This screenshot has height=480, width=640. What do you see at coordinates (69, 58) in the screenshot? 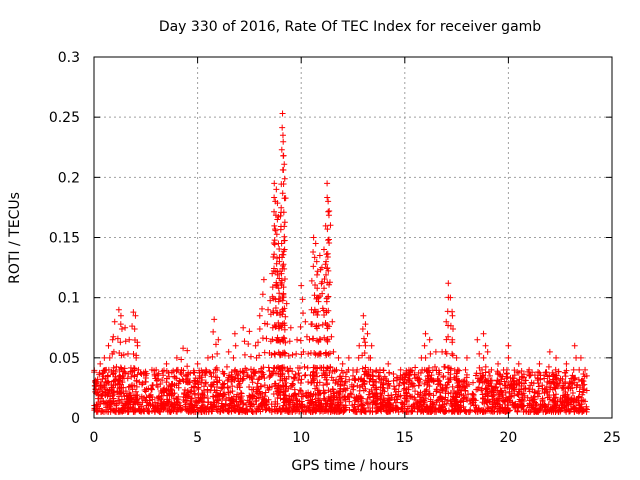
I see `y-tick-label: 0.3` at bounding box center [69, 58].